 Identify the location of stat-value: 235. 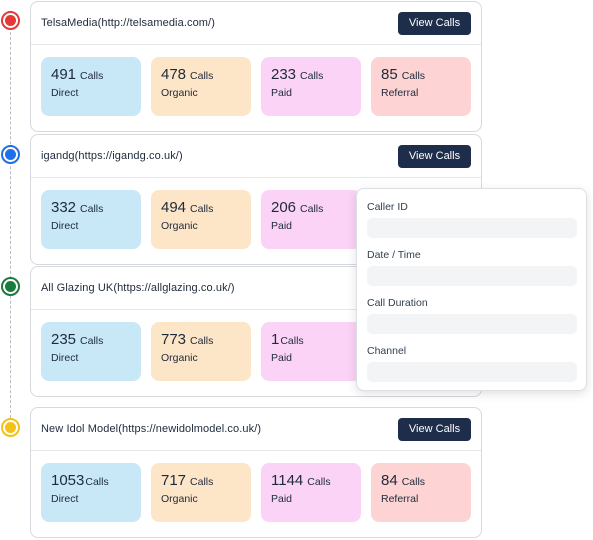
(64, 339).